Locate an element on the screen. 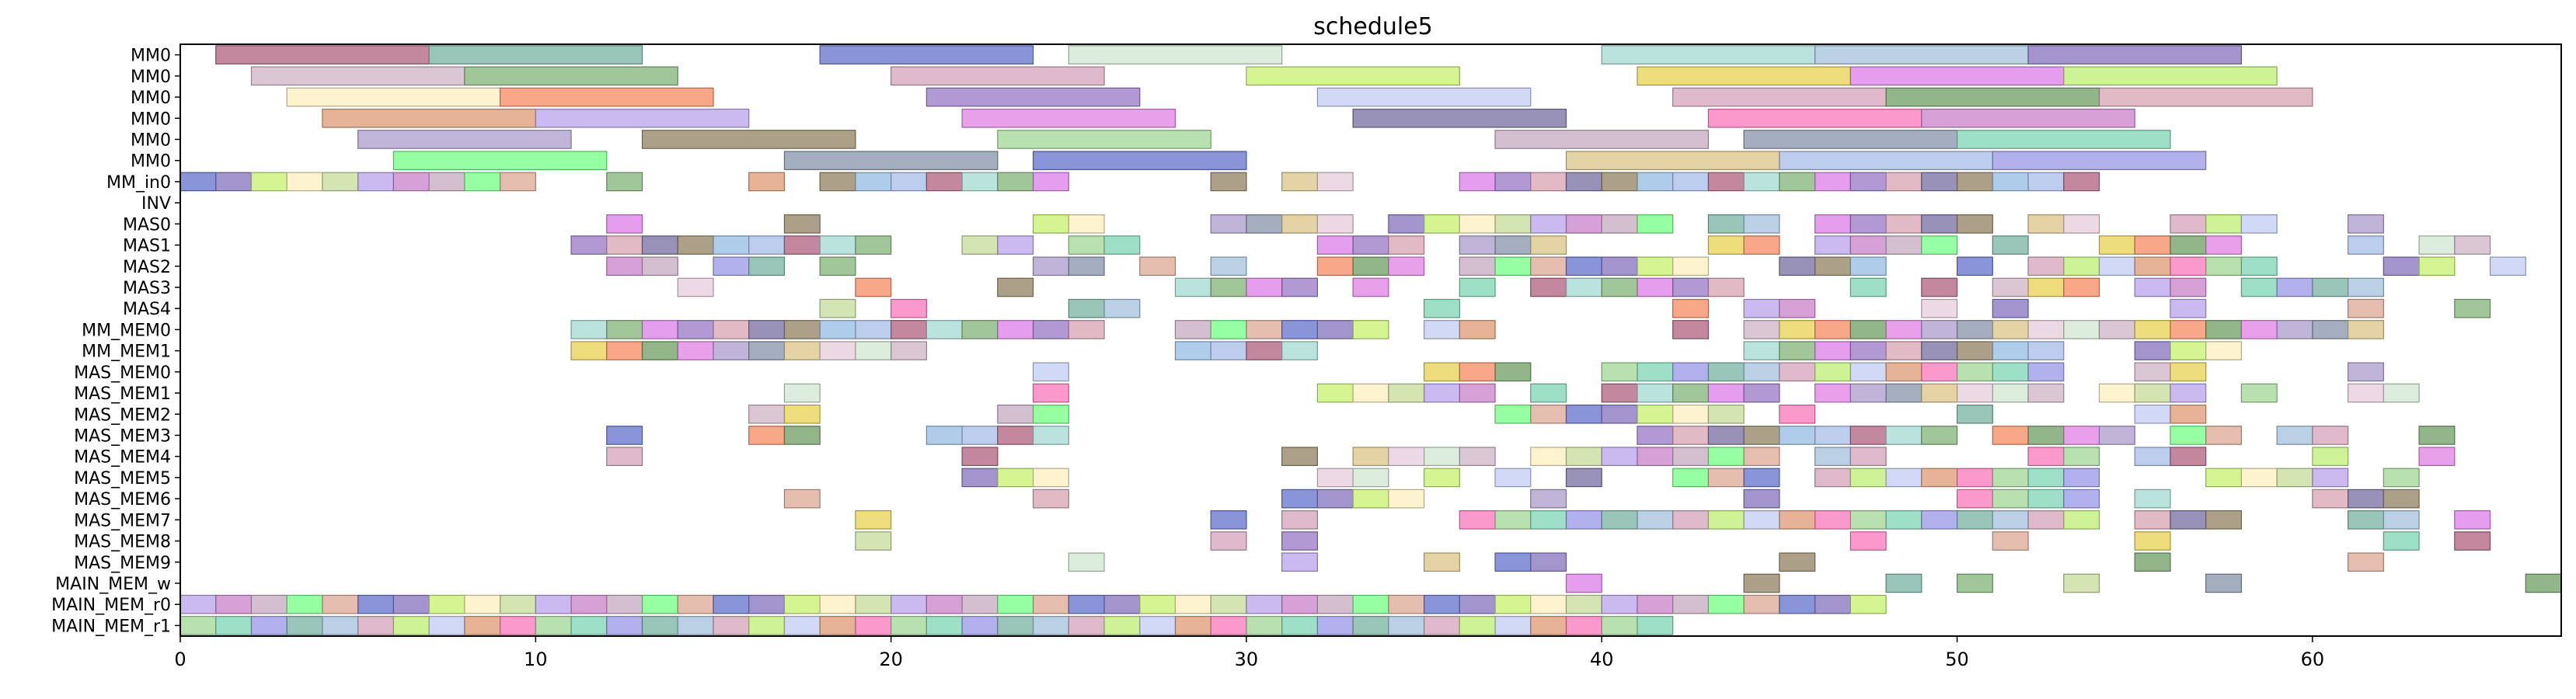 This screenshot has height=699, width=2576. y-tick-label: INV is located at coordinates (156, 204).